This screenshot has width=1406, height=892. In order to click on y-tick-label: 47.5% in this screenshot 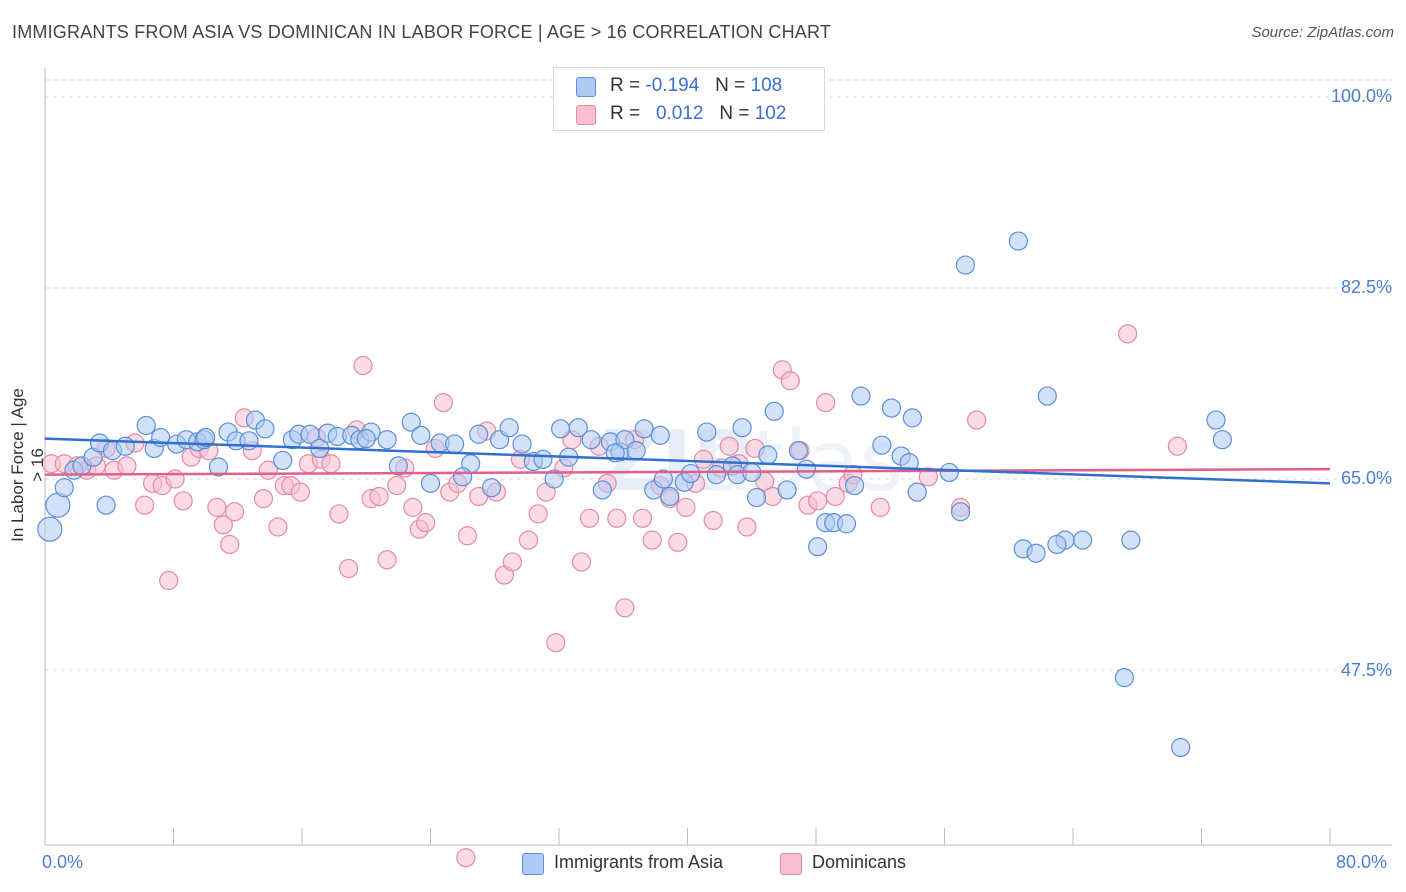, I will do `click(1366, 670)`.